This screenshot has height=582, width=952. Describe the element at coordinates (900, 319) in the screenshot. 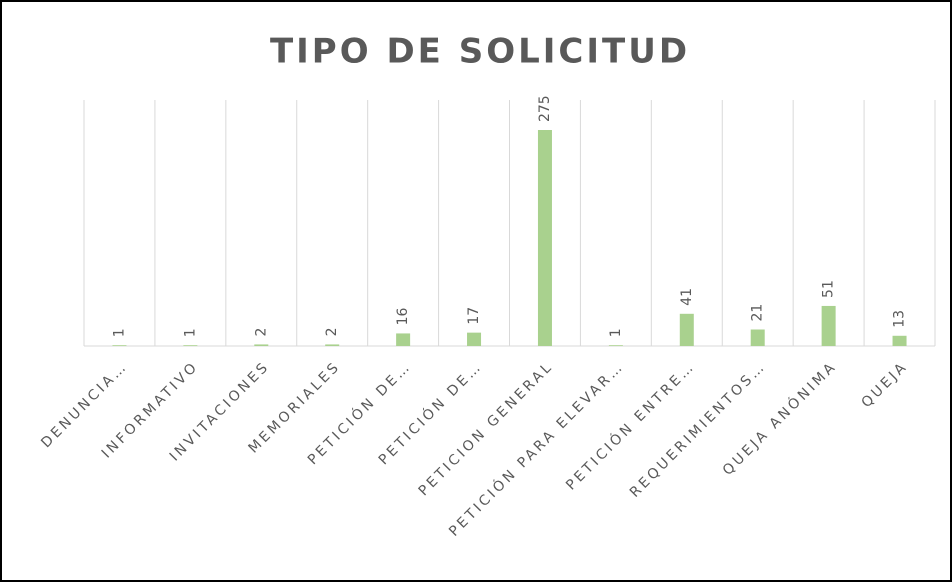

I see `value-label: 13` at that location.